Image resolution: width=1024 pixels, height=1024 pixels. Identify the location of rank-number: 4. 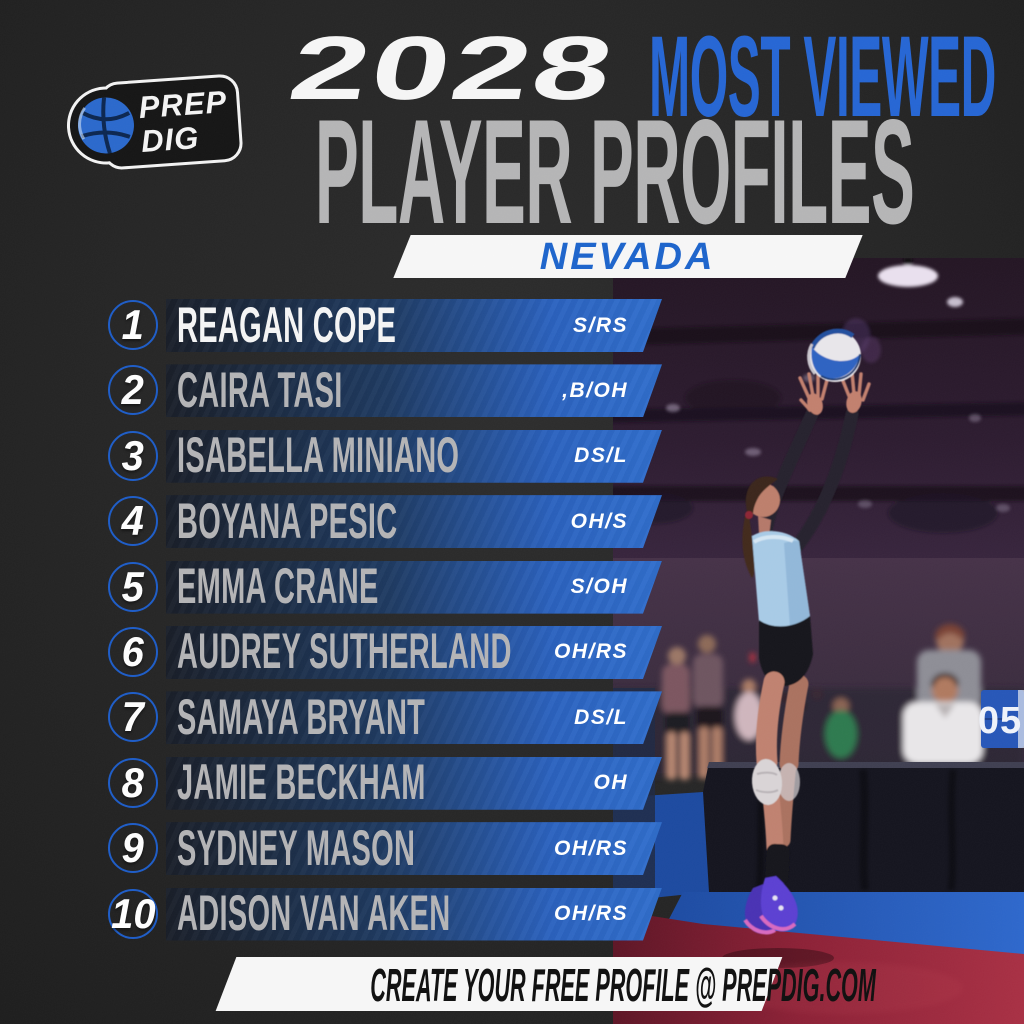
(133, 521).